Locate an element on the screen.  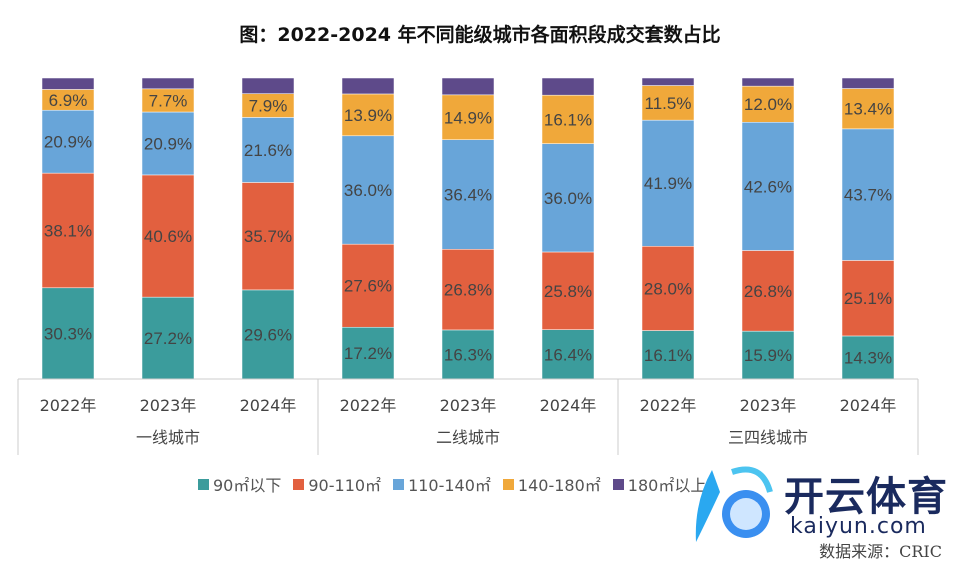
data-label: 6.9% is located at coordinates (68, 100).